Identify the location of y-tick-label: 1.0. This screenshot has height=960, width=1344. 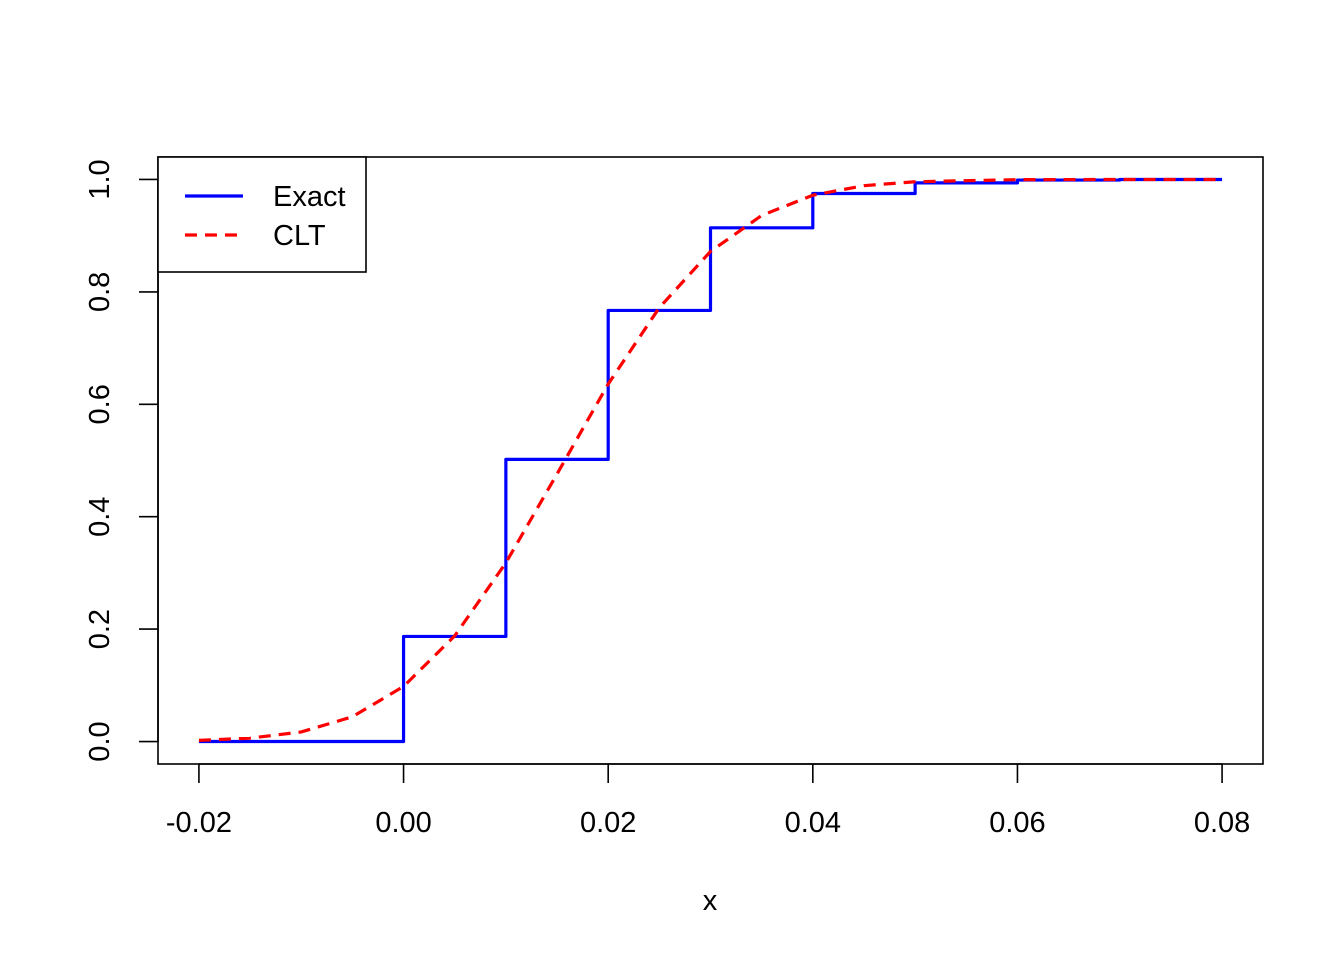
(100, 179).